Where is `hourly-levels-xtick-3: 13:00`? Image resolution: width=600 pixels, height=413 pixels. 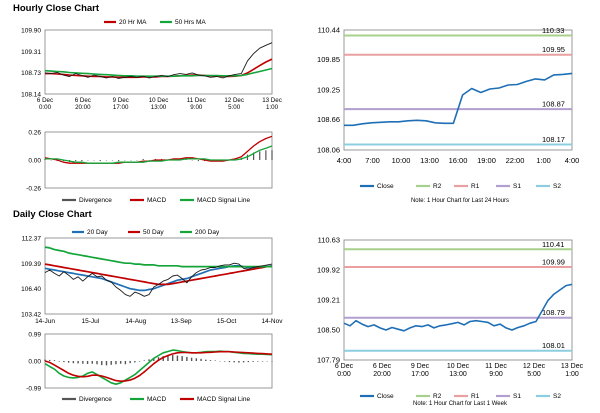 hourly-levels-xtick-3: 13:00 is located at coordinates (429, 160).